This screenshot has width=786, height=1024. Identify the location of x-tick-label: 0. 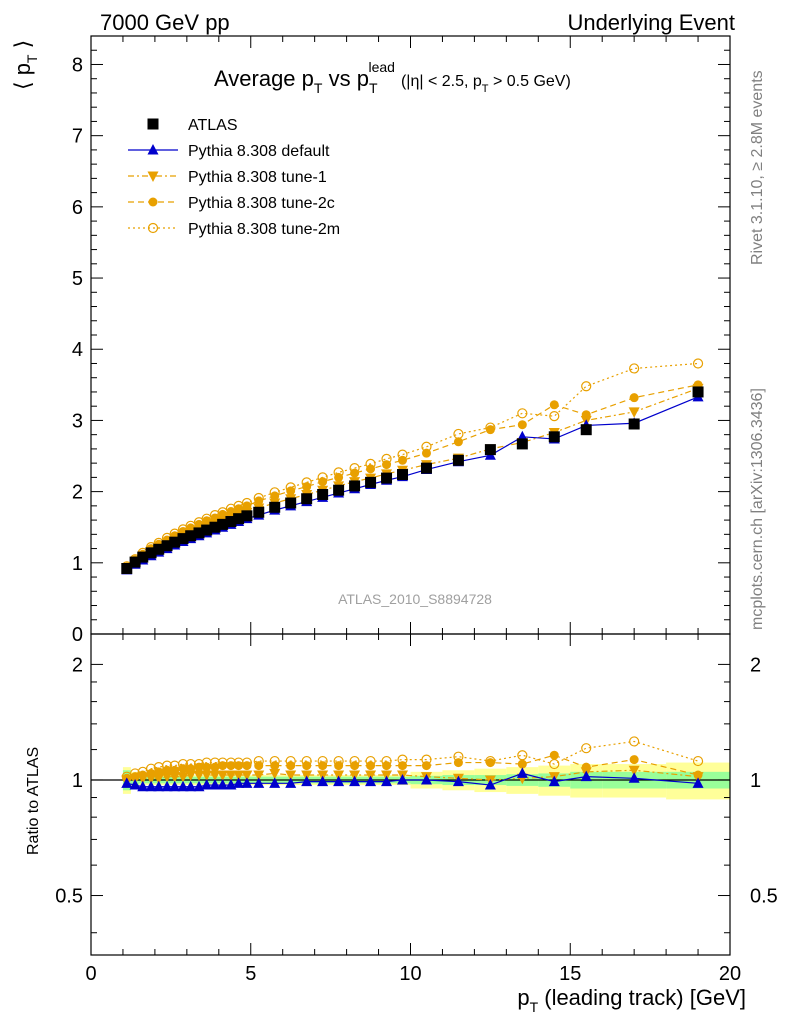
(90, 974).